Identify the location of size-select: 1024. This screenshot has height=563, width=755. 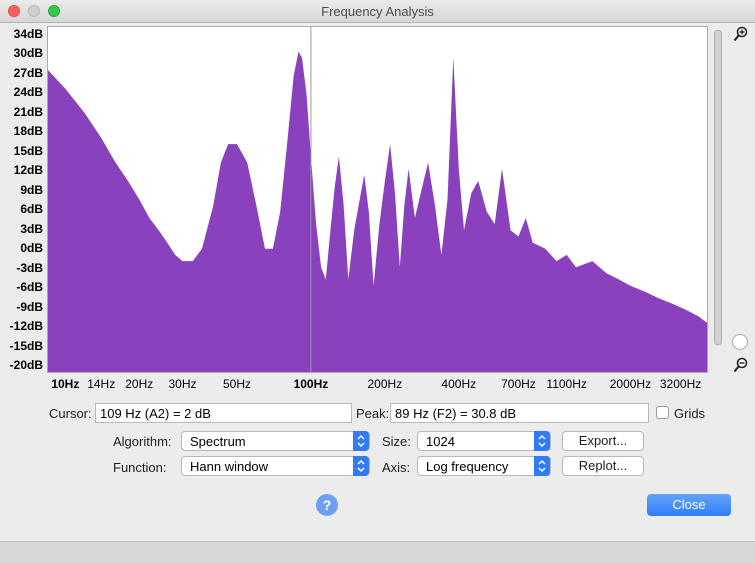
(484, 441).